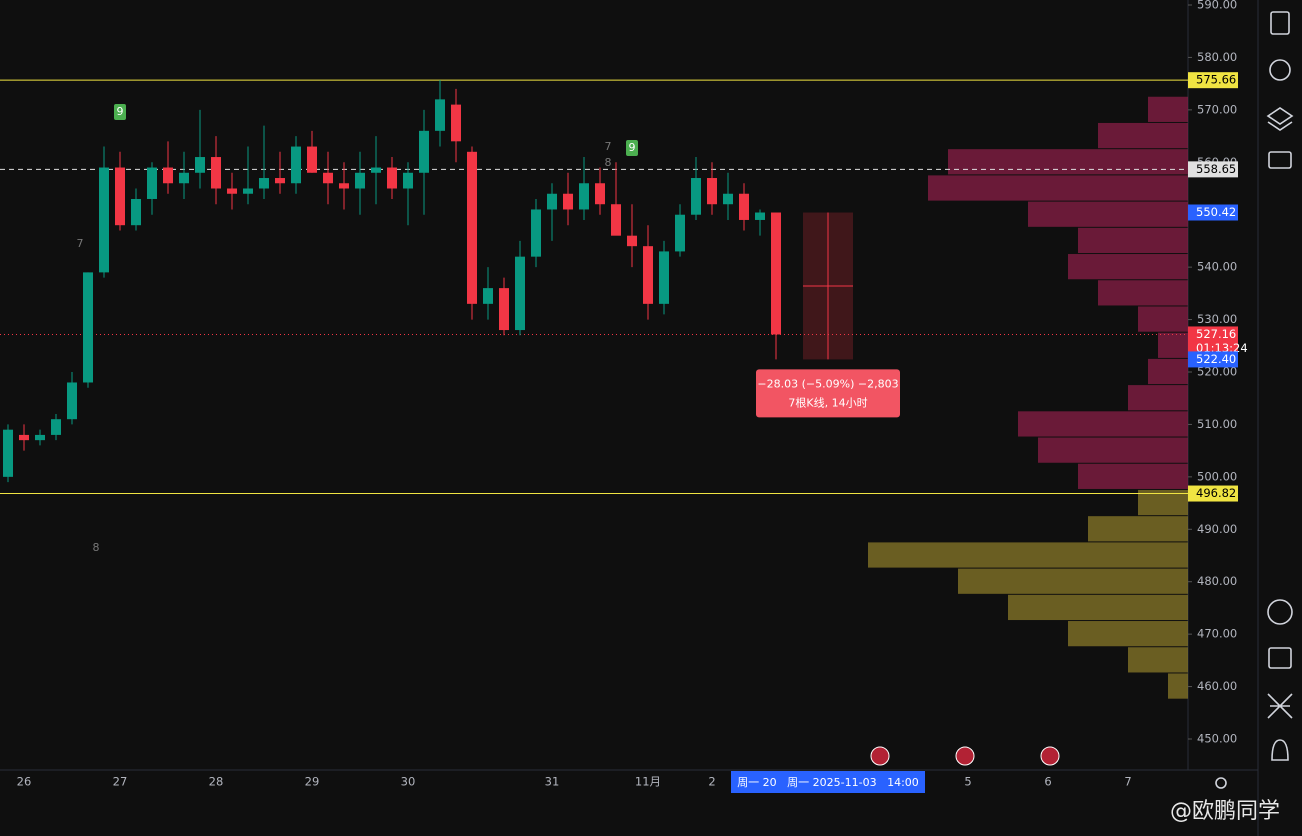  Describe the element at coordinates (1254, 400) in the screenshot. I see `toolbar` at that location.